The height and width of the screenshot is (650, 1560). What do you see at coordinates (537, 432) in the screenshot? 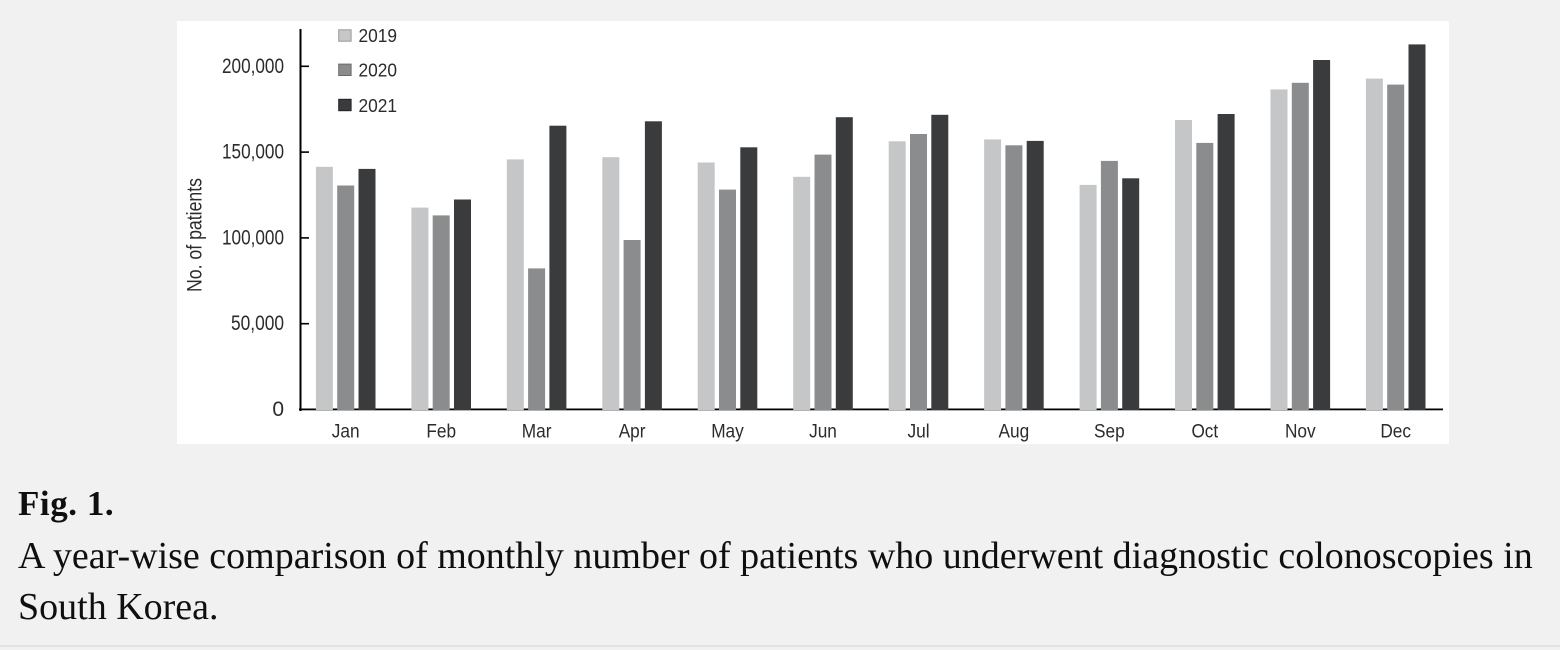
I see `svg-text: Mar` at bounding box center [537, 432].